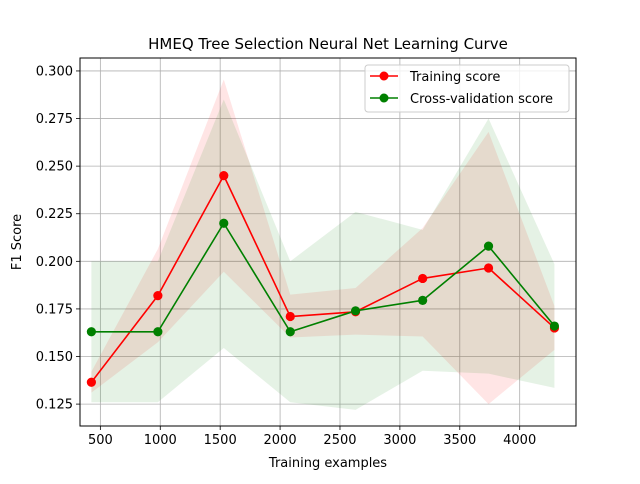  I want to click on y-axis-ticks: 0.125 0.150 0.175 0.200 0.225 0.250 0.275 0.300, so click(58, 238).